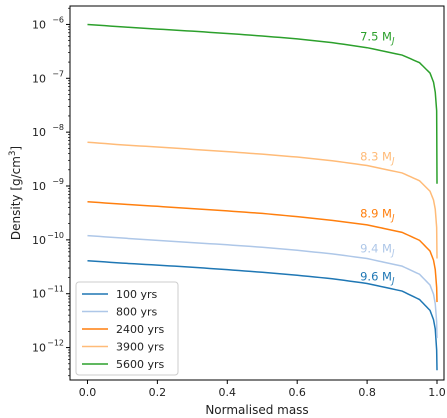 Image resolution: width=447 pixels, height=418 pixels. What do you see at coordinates (228, 392) in the screenshot?
I see `x-tick-label: 0.4` at bounding box center [228, 392].